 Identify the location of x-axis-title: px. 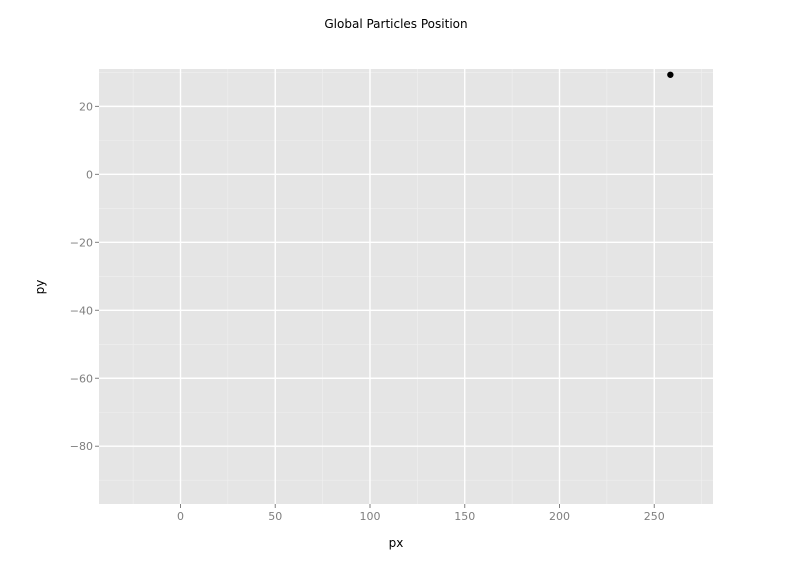
(396, 543).